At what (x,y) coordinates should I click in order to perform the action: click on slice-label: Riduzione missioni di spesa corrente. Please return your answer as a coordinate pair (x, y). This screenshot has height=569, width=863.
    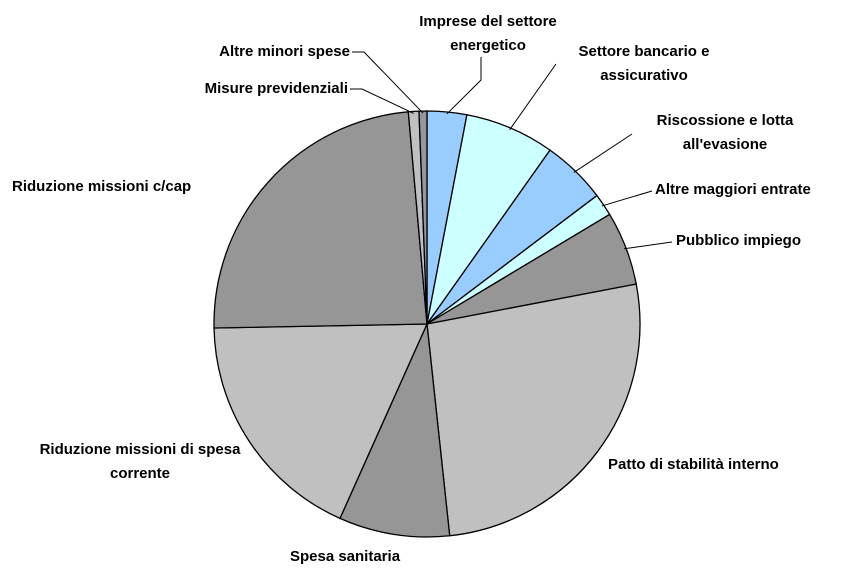
    Looking at the image, I should click on (140, 461).